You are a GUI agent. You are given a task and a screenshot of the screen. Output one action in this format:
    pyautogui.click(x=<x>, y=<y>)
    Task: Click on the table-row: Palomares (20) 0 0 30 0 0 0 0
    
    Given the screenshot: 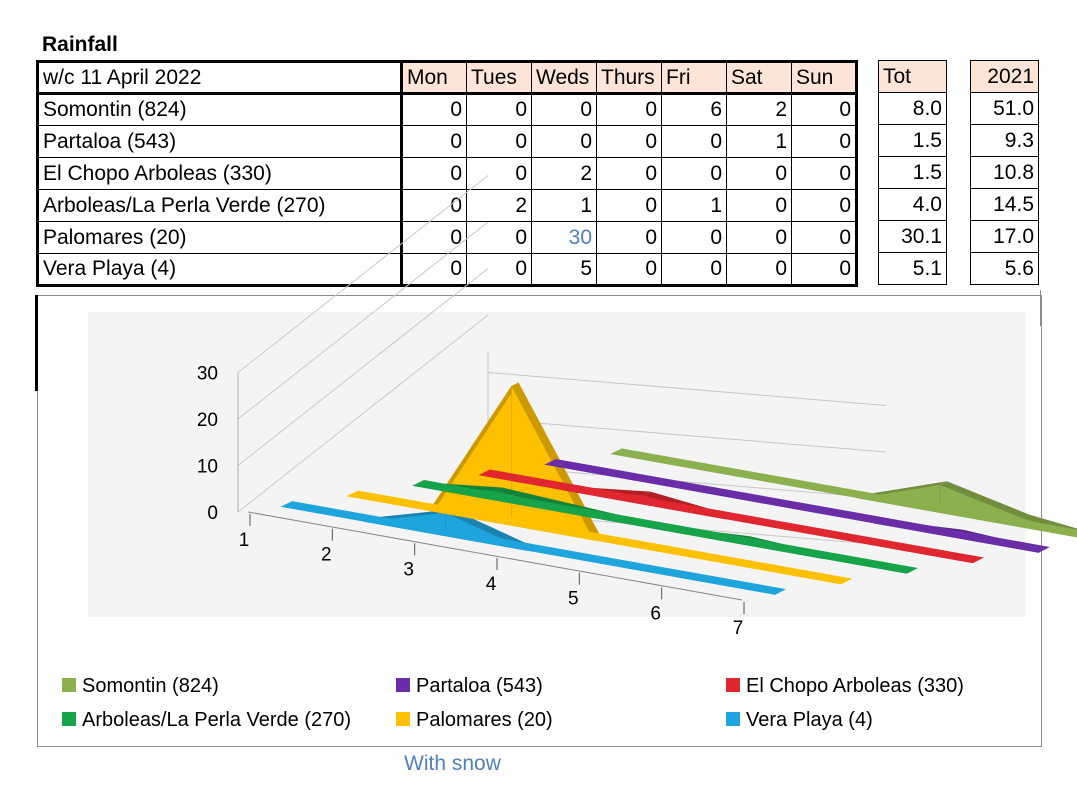 What is the action you would take?
    pyautogui.click(x=447, y=237)
    